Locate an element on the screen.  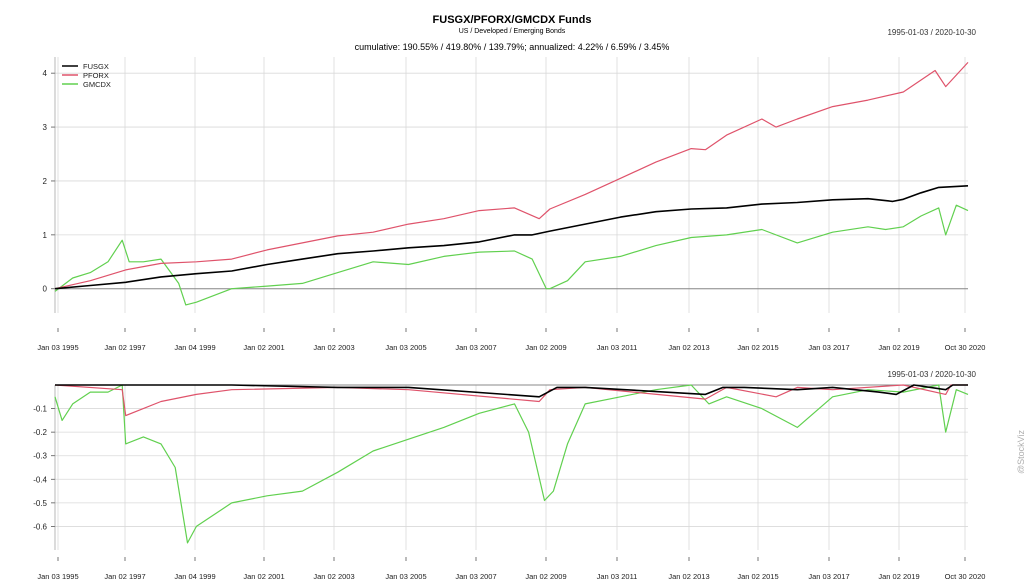
top-x-tick-label: Jan 04 1999 is located at coordinates (194, 347).